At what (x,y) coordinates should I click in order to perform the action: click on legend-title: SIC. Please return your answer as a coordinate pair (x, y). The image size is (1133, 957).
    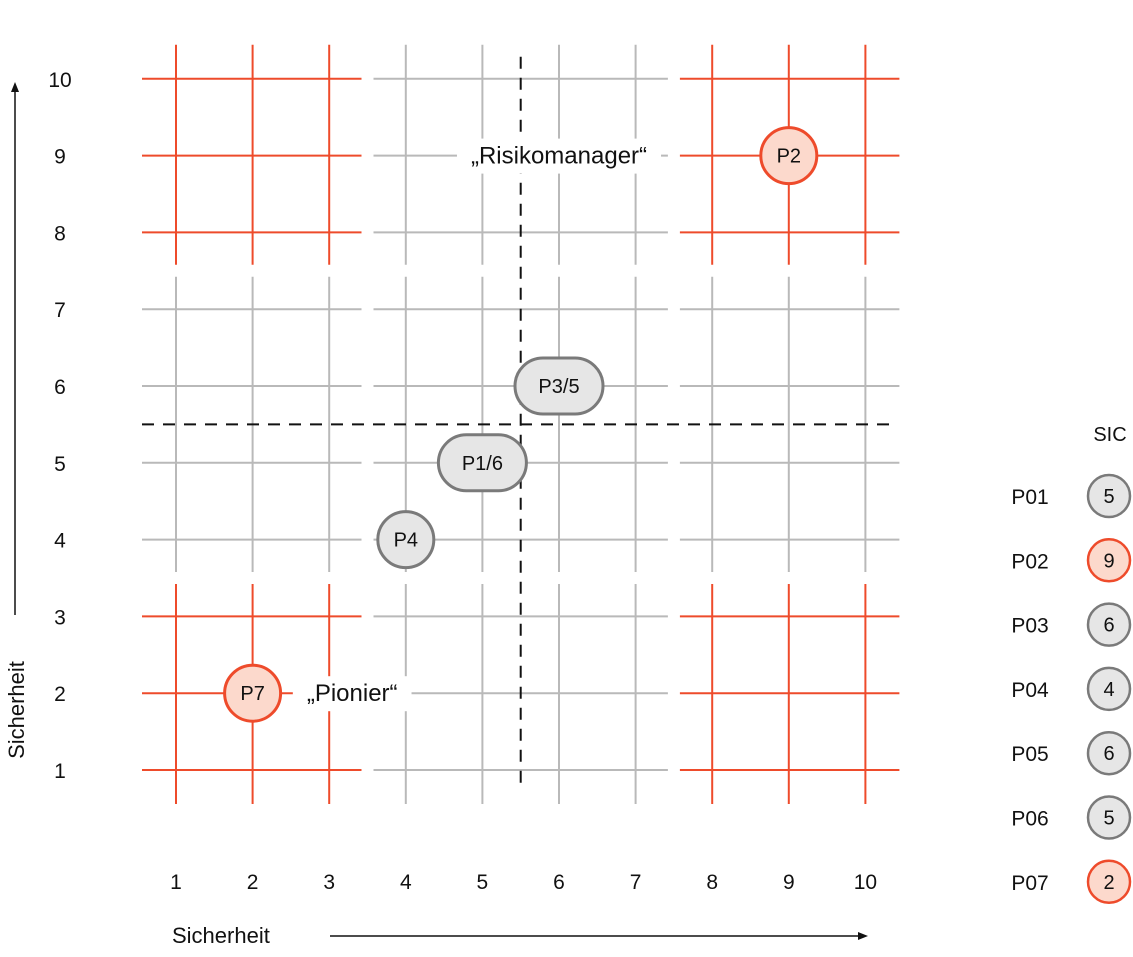
    Looking at the image, I should click on (1109, 435).